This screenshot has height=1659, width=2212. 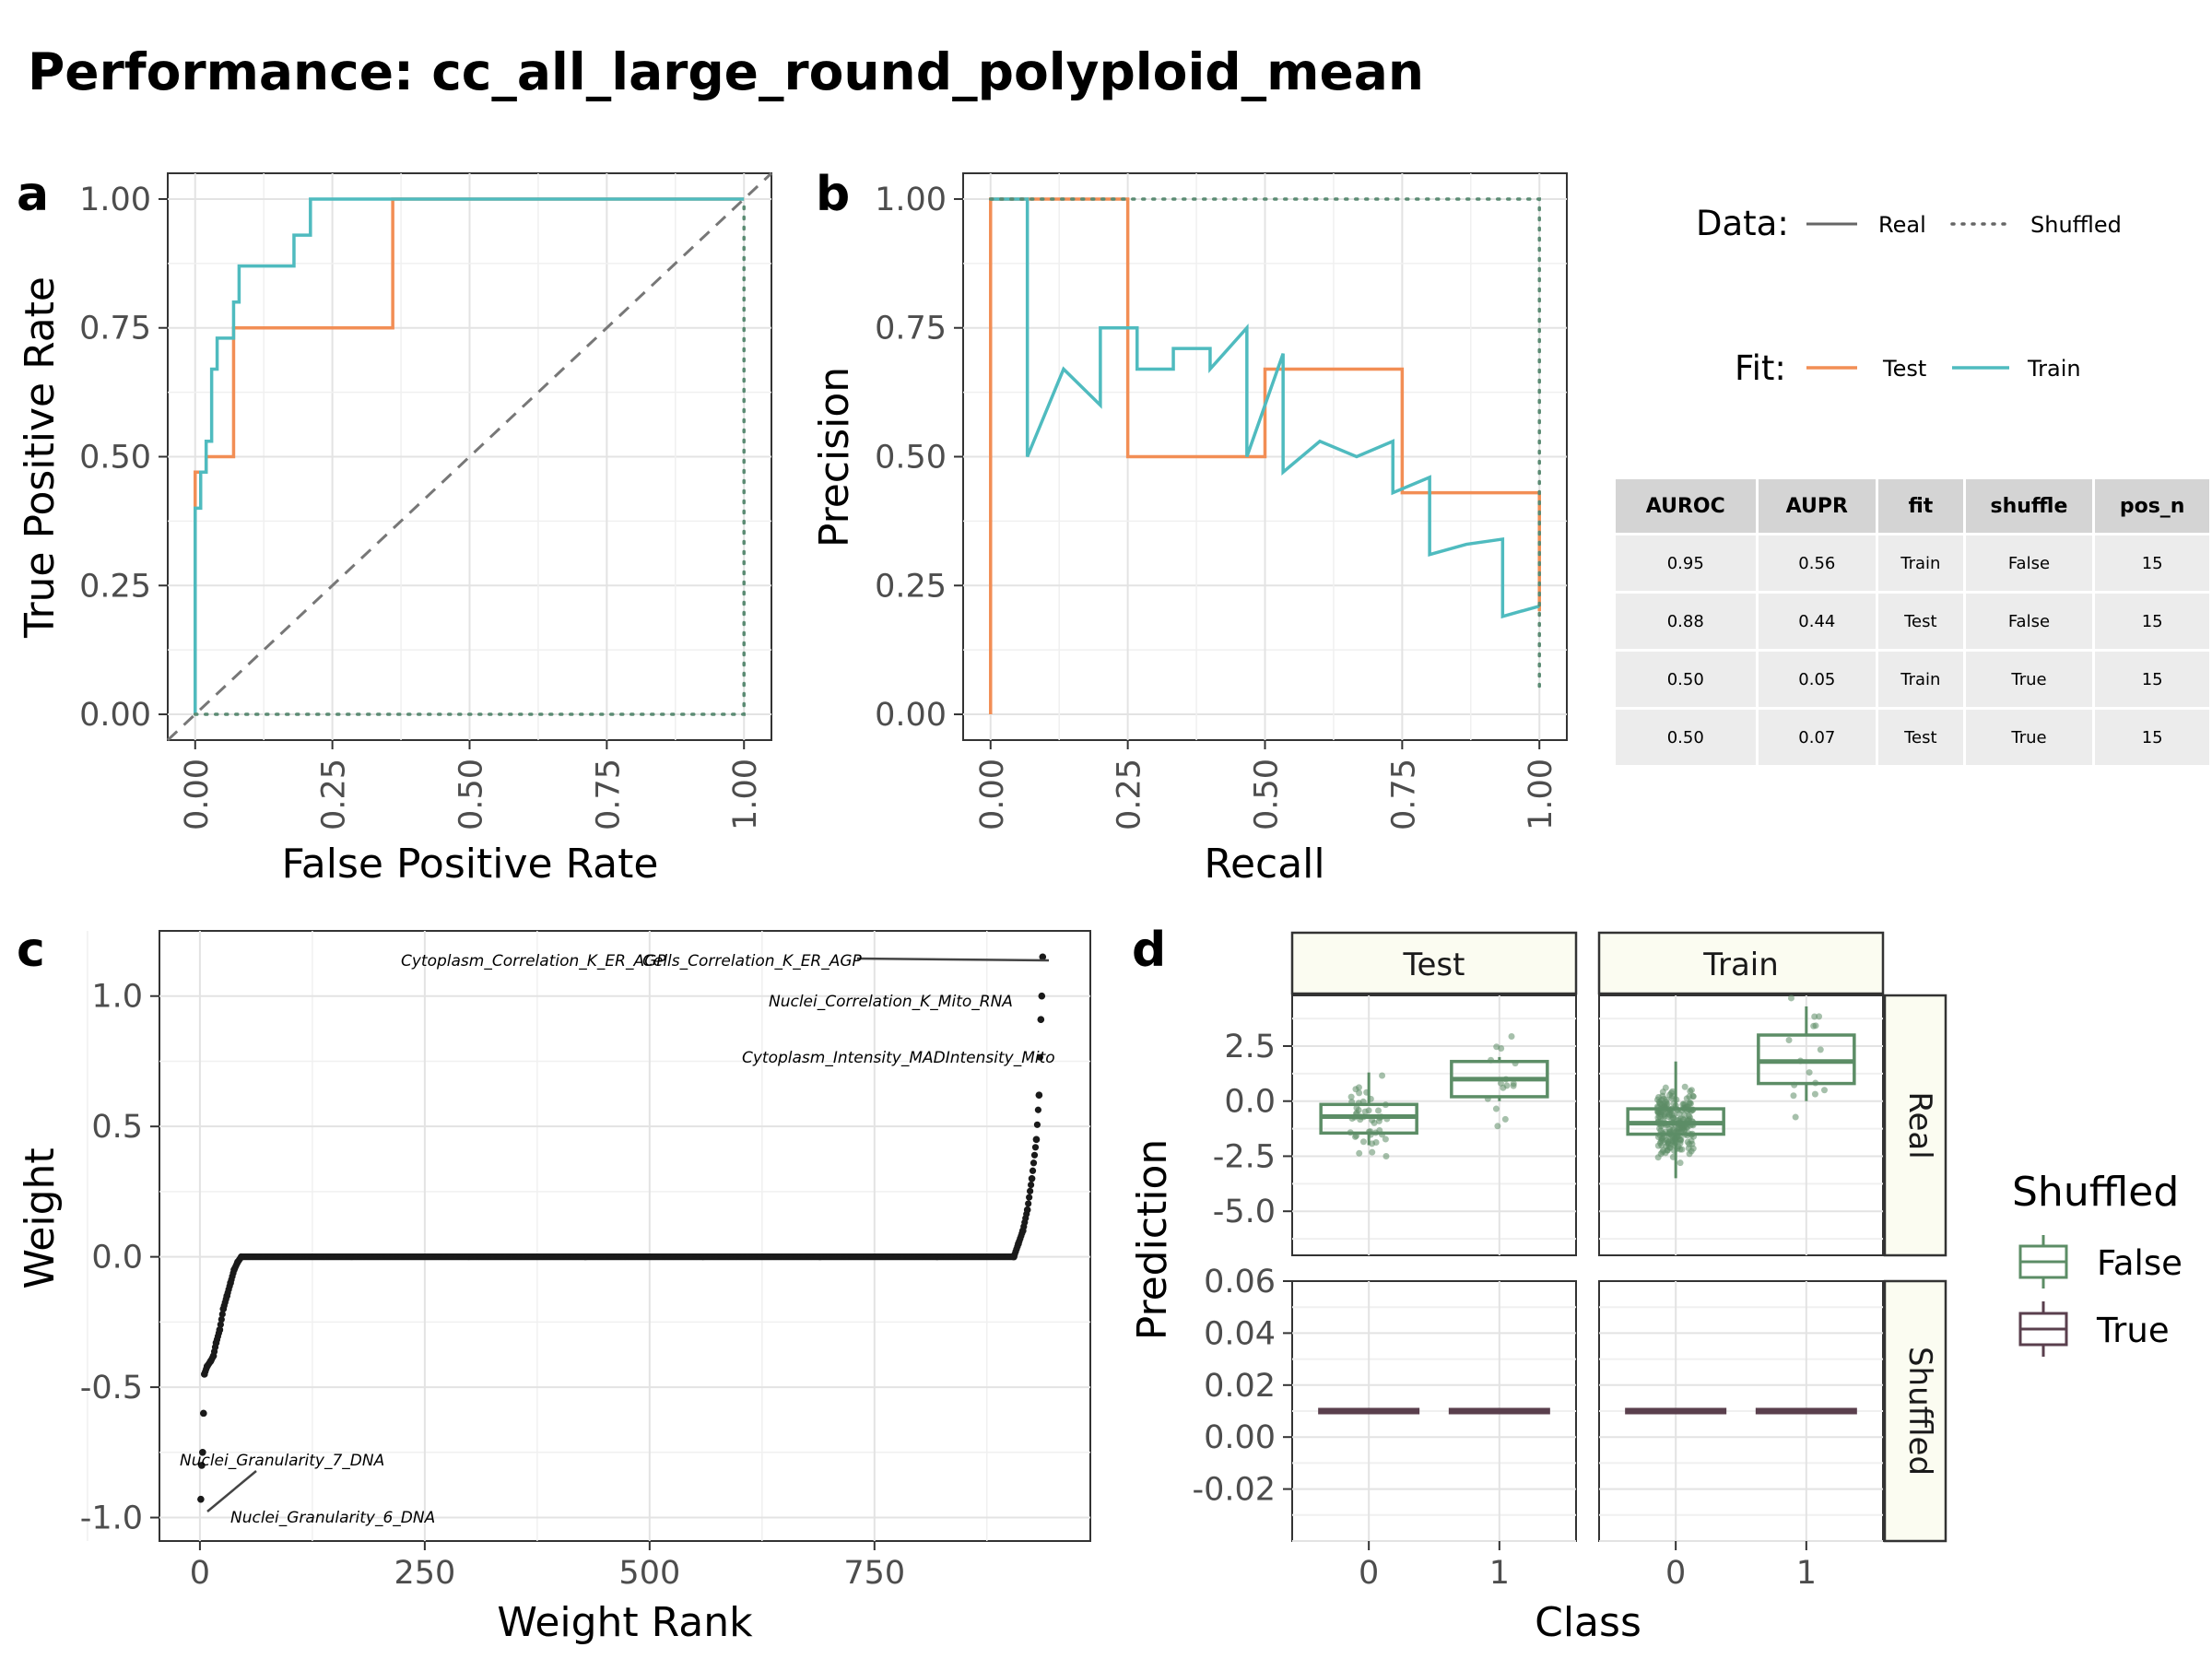 What do you see at coordinates (2152, 679) in the screenshot?
I see `table-cell: 15` at bounding box center [2152, 679].